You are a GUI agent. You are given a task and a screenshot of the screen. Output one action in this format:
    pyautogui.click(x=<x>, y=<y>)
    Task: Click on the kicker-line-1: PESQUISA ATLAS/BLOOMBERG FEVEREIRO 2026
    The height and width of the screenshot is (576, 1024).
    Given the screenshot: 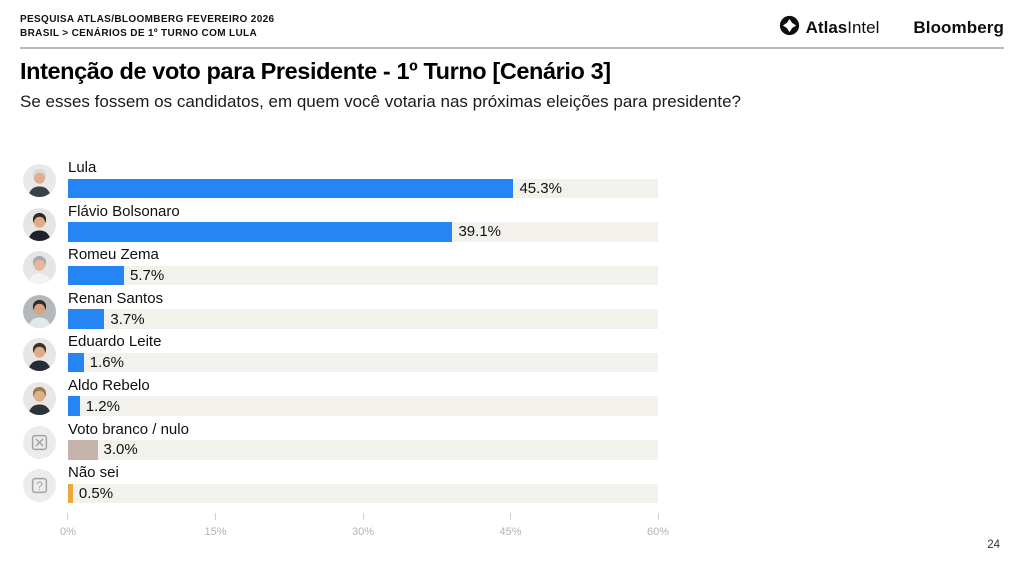 What is the action you would take?
    pyautogui.click(x=147, y=19)
    